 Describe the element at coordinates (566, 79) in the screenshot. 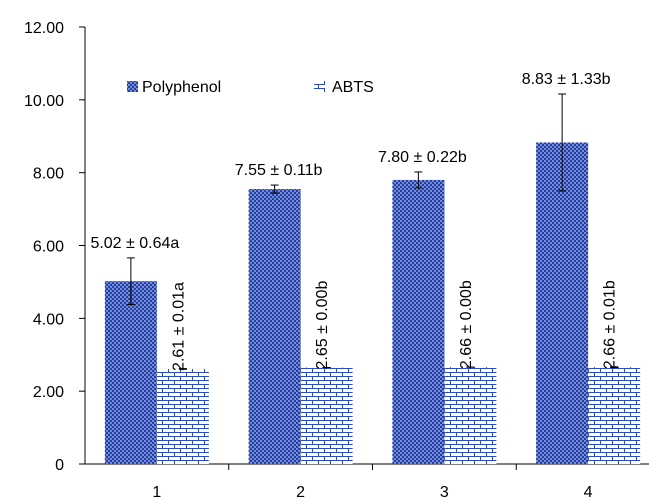

I see `data-label-polyphenol: 8.83 ± 1.33b` at that location.